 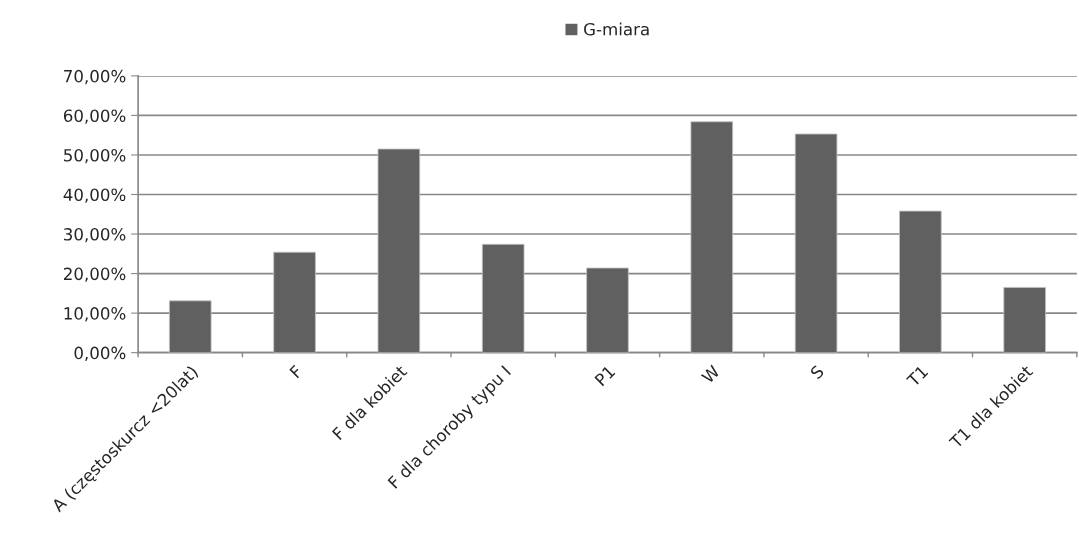 What do you see at coordinates (95, 314) in the screenshot?
I see `y-tick-label: 10,00%` at bounding box center [95, 314].